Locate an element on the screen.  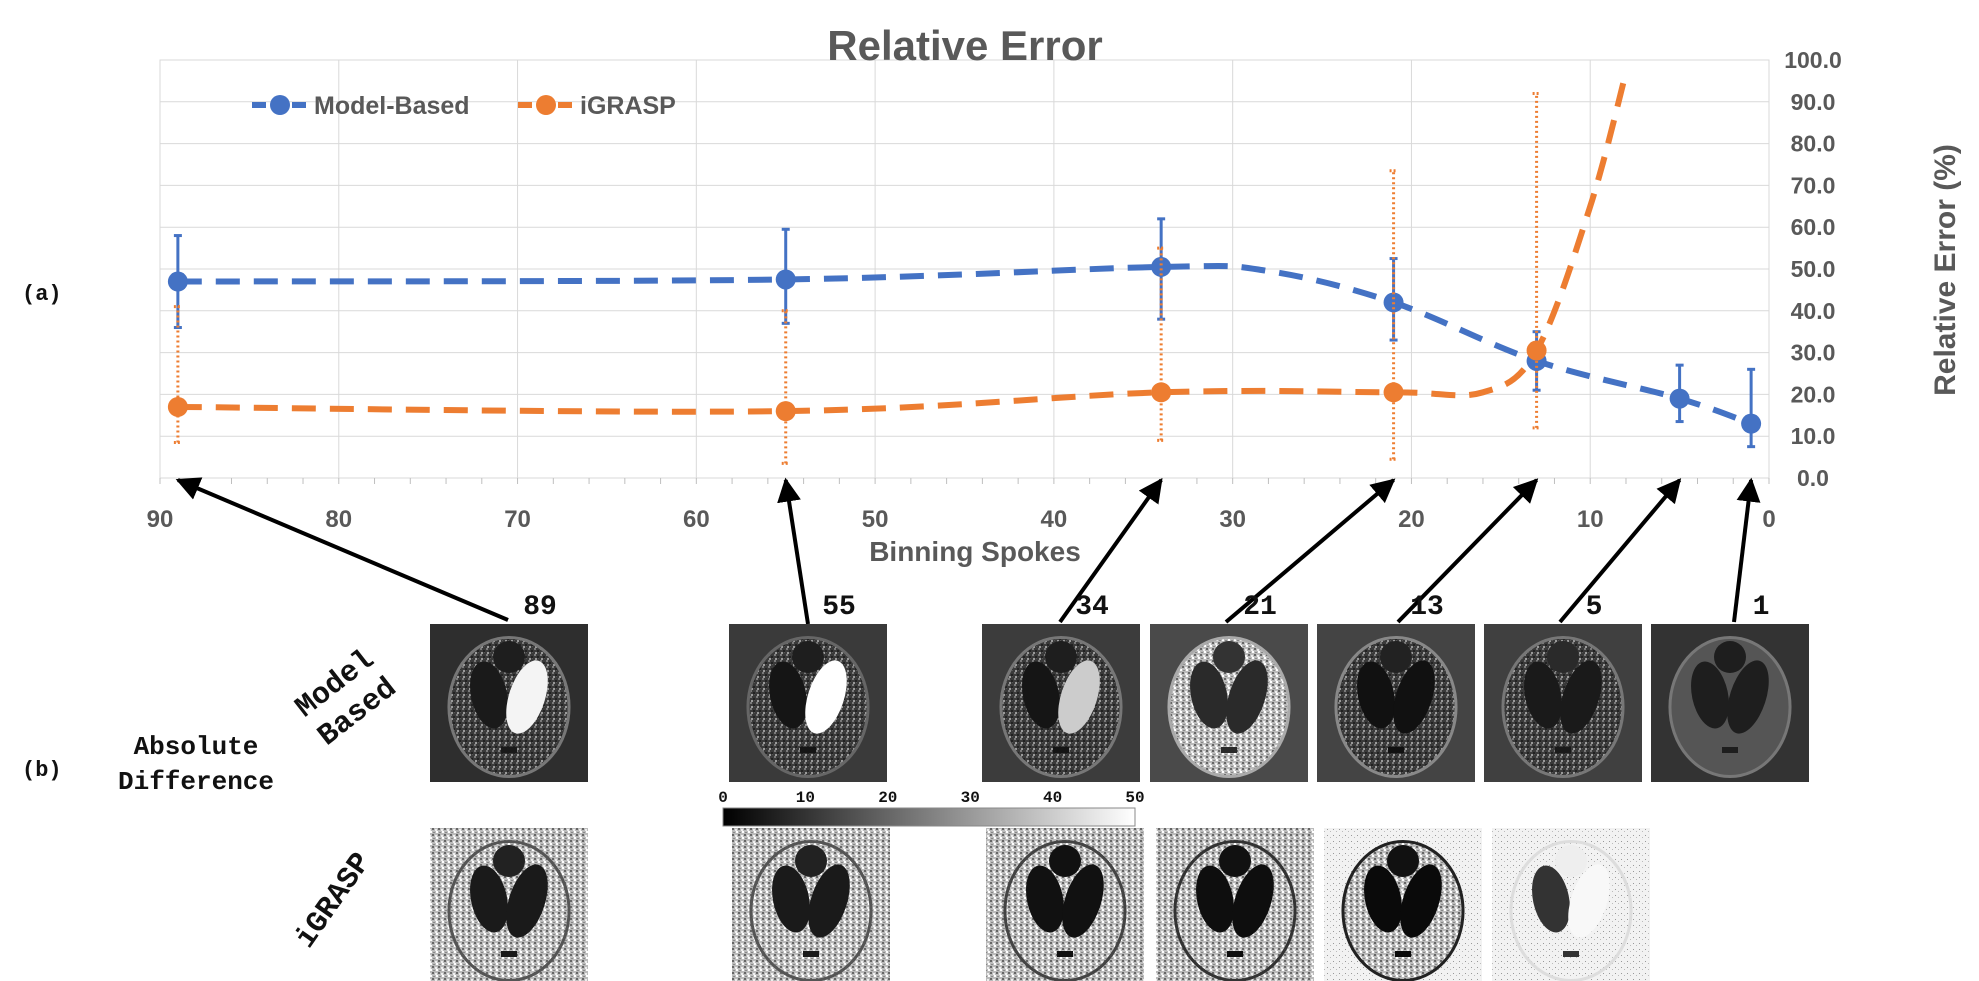
x-tick-label: 20 is located at coordinates (1411, 519).